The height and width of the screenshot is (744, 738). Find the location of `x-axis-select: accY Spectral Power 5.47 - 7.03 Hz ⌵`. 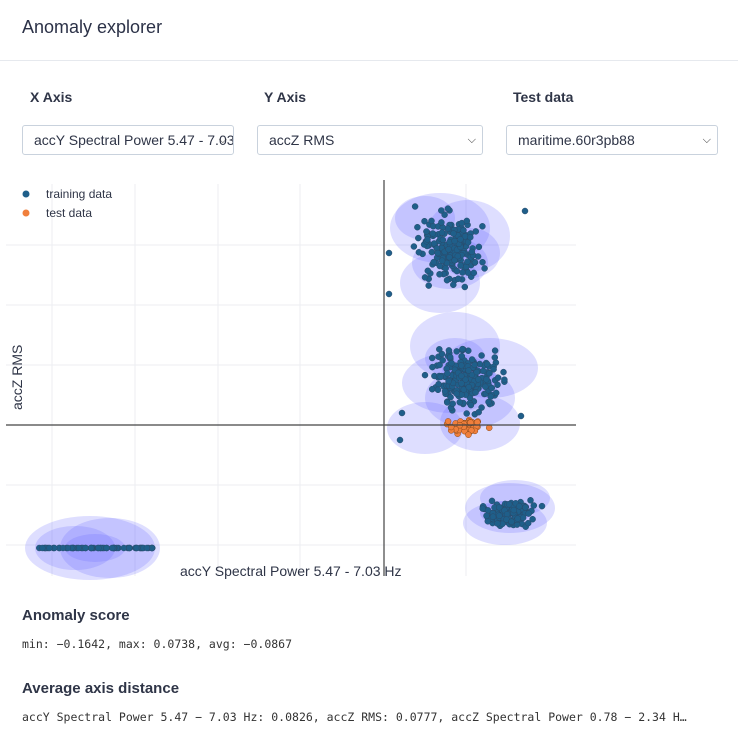

x-axis-select: accY Spectral Power 5.47 - 7.03 Hz ⌵ is located at coordinates (128, 140).